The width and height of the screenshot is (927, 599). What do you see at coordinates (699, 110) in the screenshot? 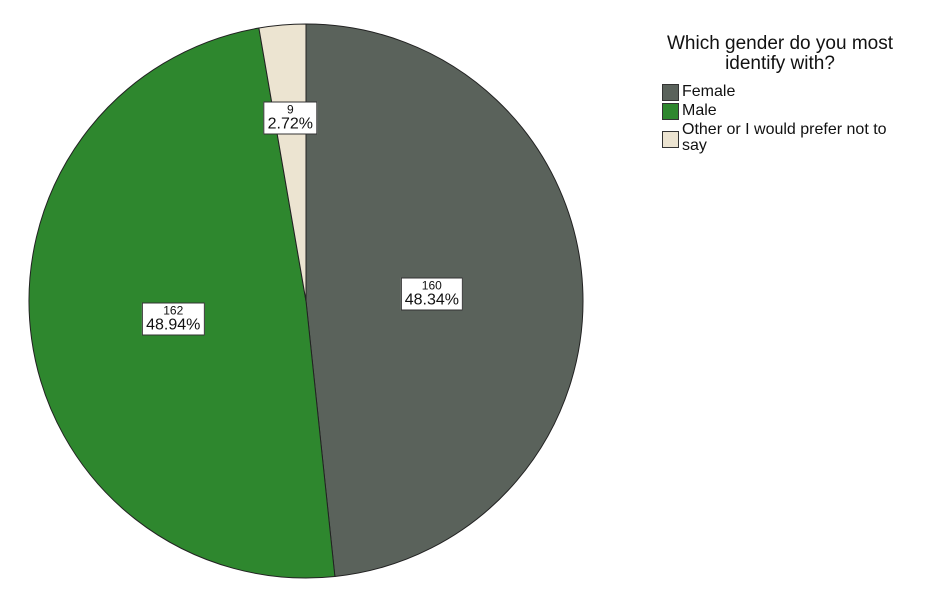
I see `legend-label: Male` at bounding box center [699, 110].